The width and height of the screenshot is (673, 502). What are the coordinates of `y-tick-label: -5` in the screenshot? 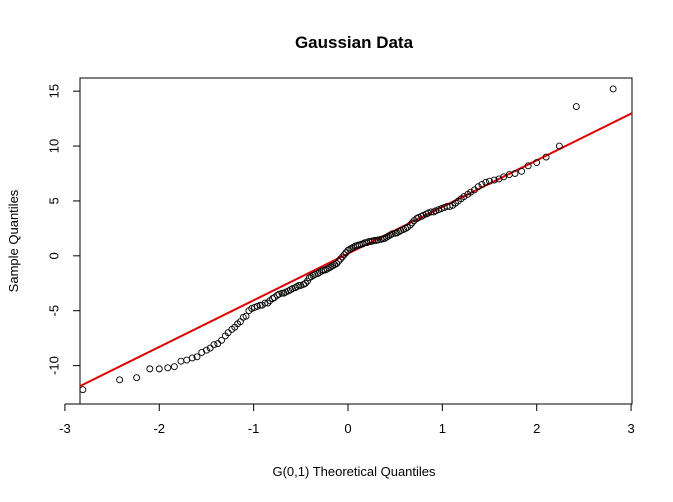 It's located at (54, 311).